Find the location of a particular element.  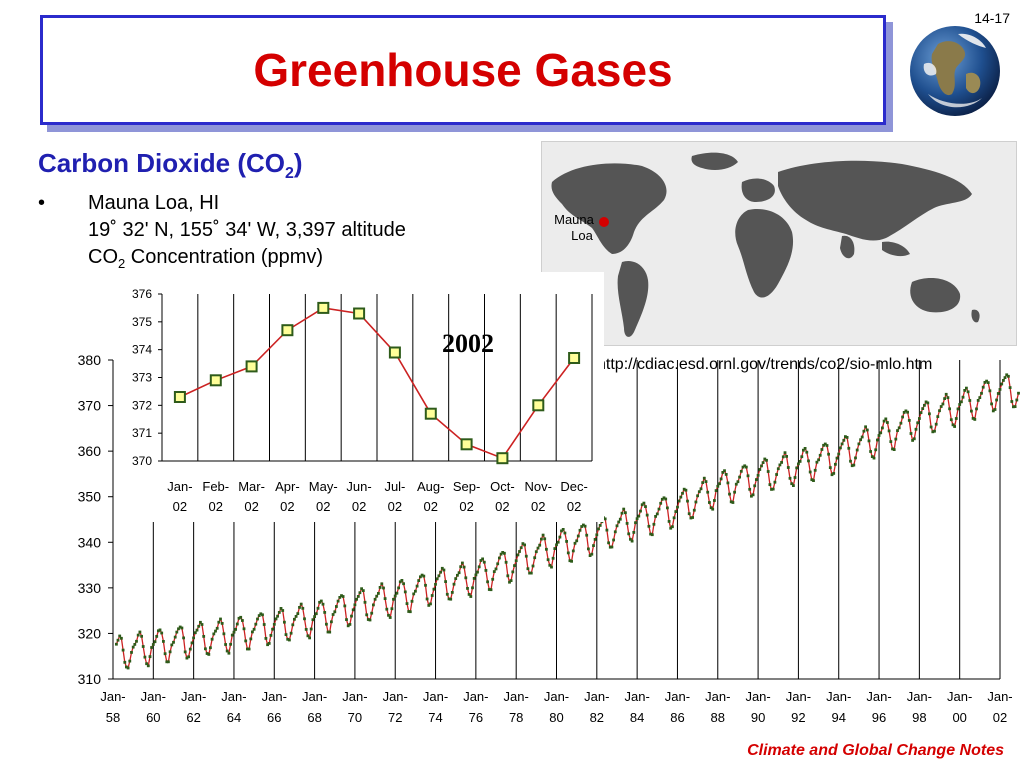

main-x-tick-label: 82 is located at coordinates (597, 717).